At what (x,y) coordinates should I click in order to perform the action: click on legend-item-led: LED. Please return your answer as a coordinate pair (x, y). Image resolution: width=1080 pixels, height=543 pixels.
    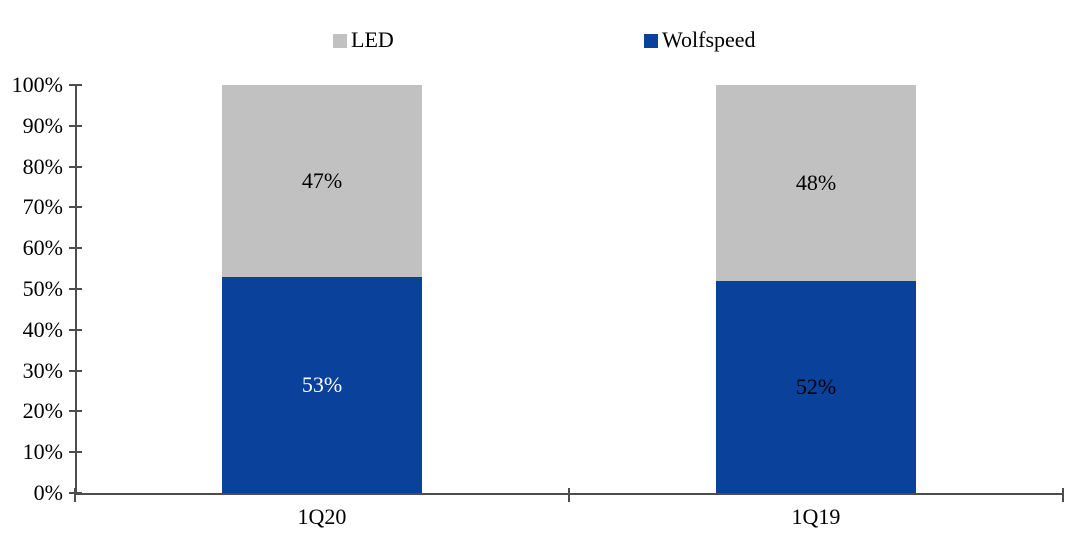
    Looking at the image, I should click on (363, 39).